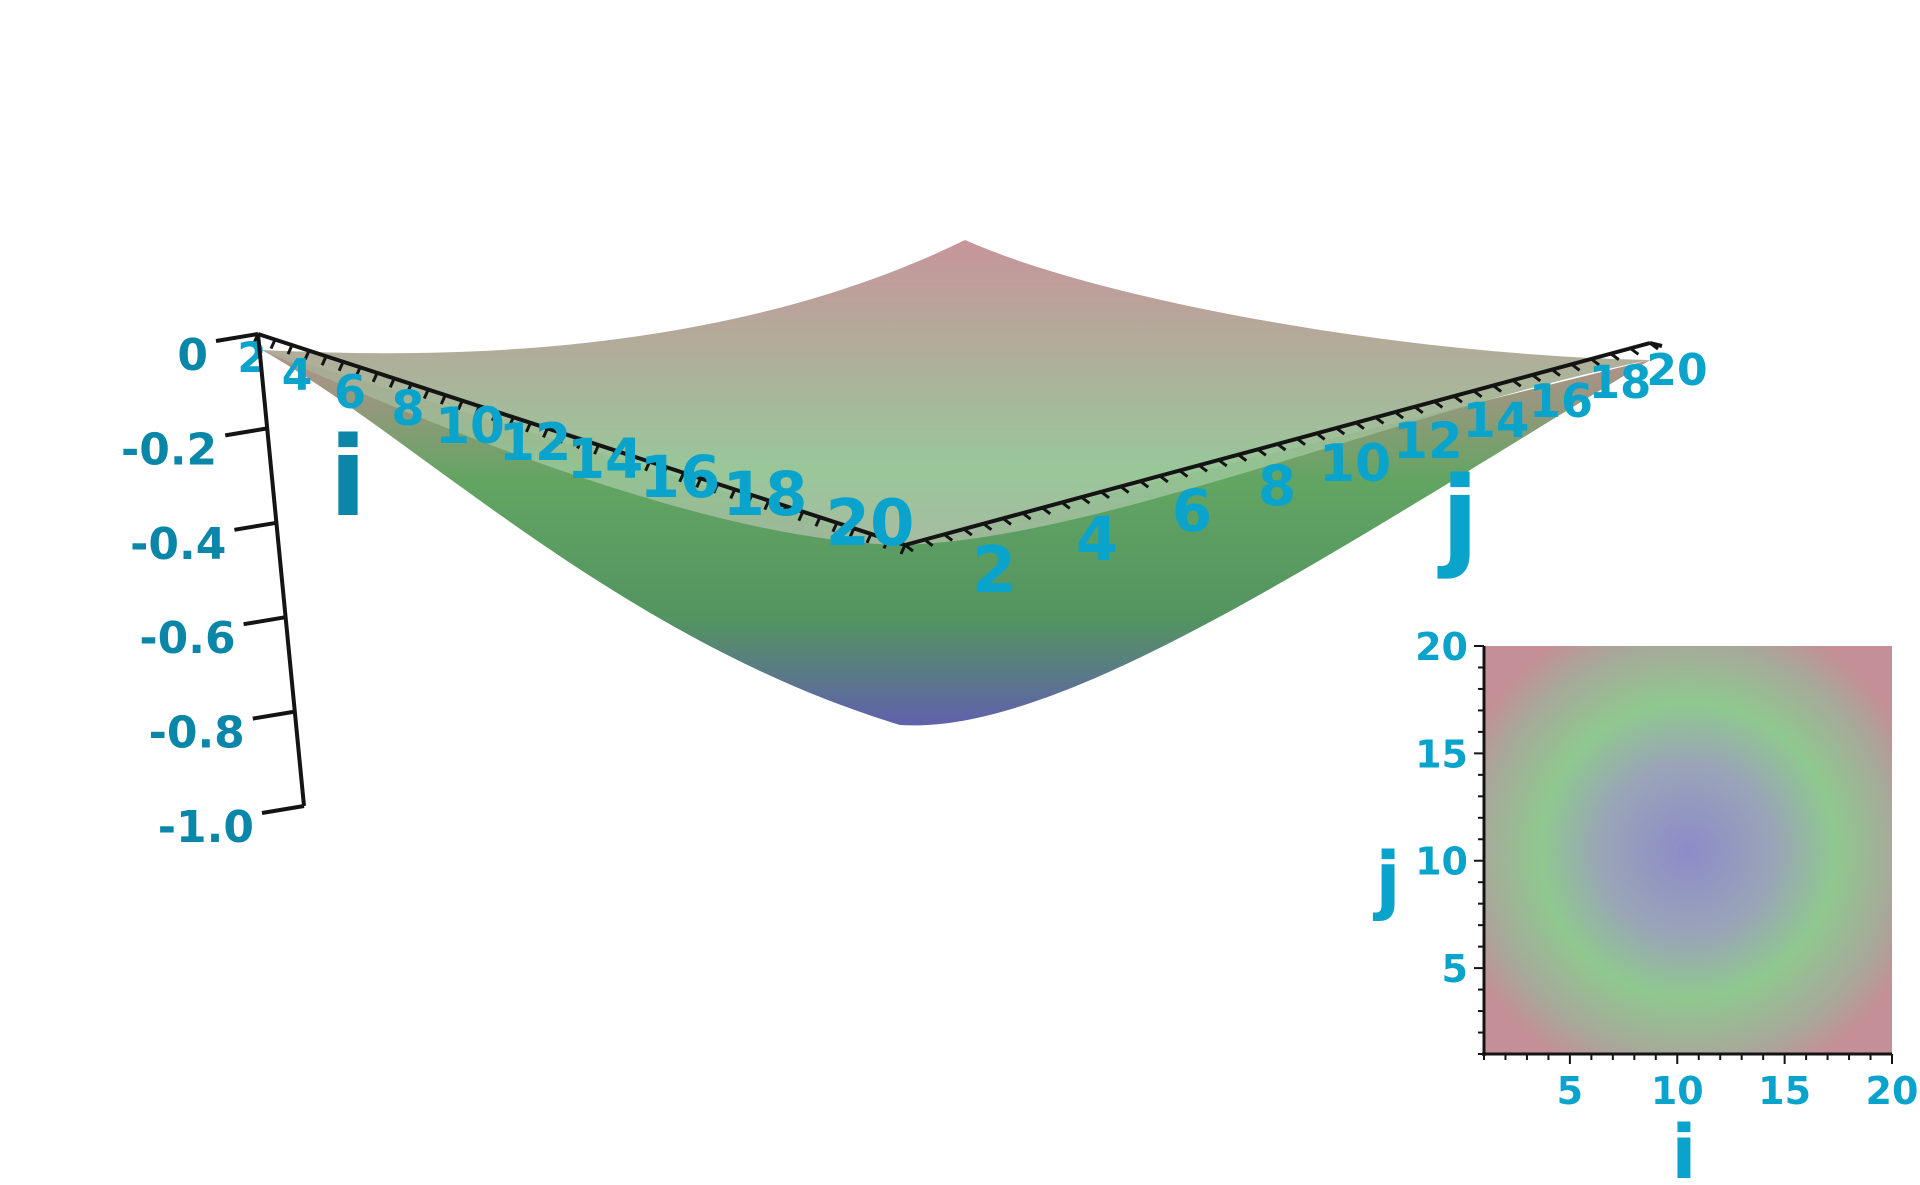  Describe the element at coordinates (1496, 421) in the screenshot. I see `j-axis-tick-label: 14` at that location.